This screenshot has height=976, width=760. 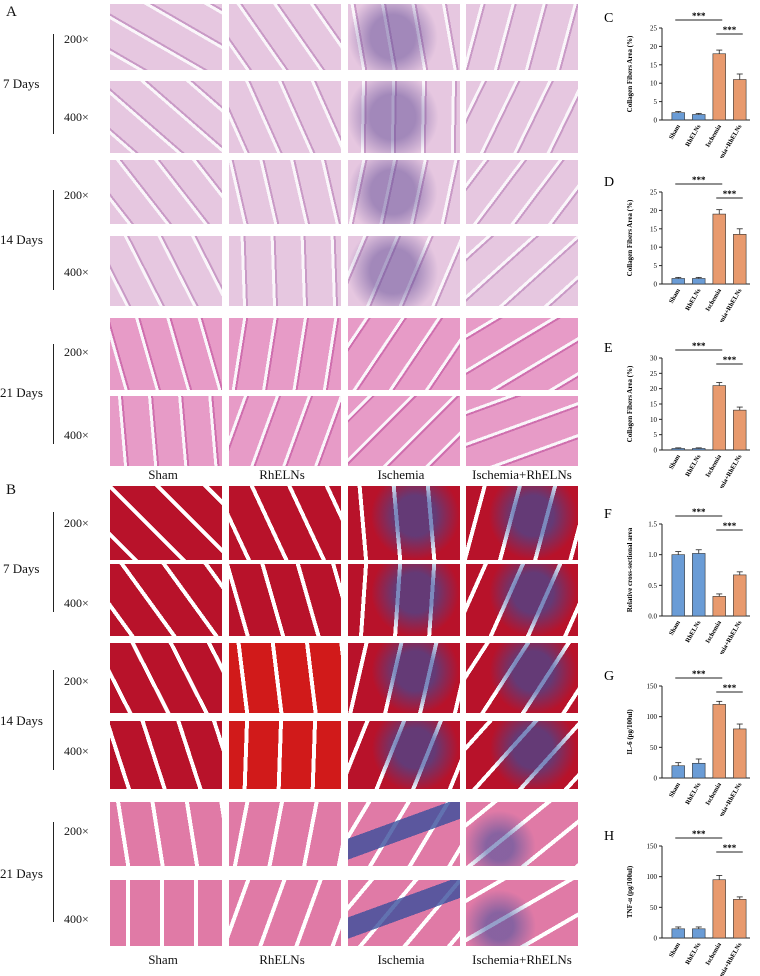 I want to click on micrograph-a-r2-c1, so click(x=166, y=117).